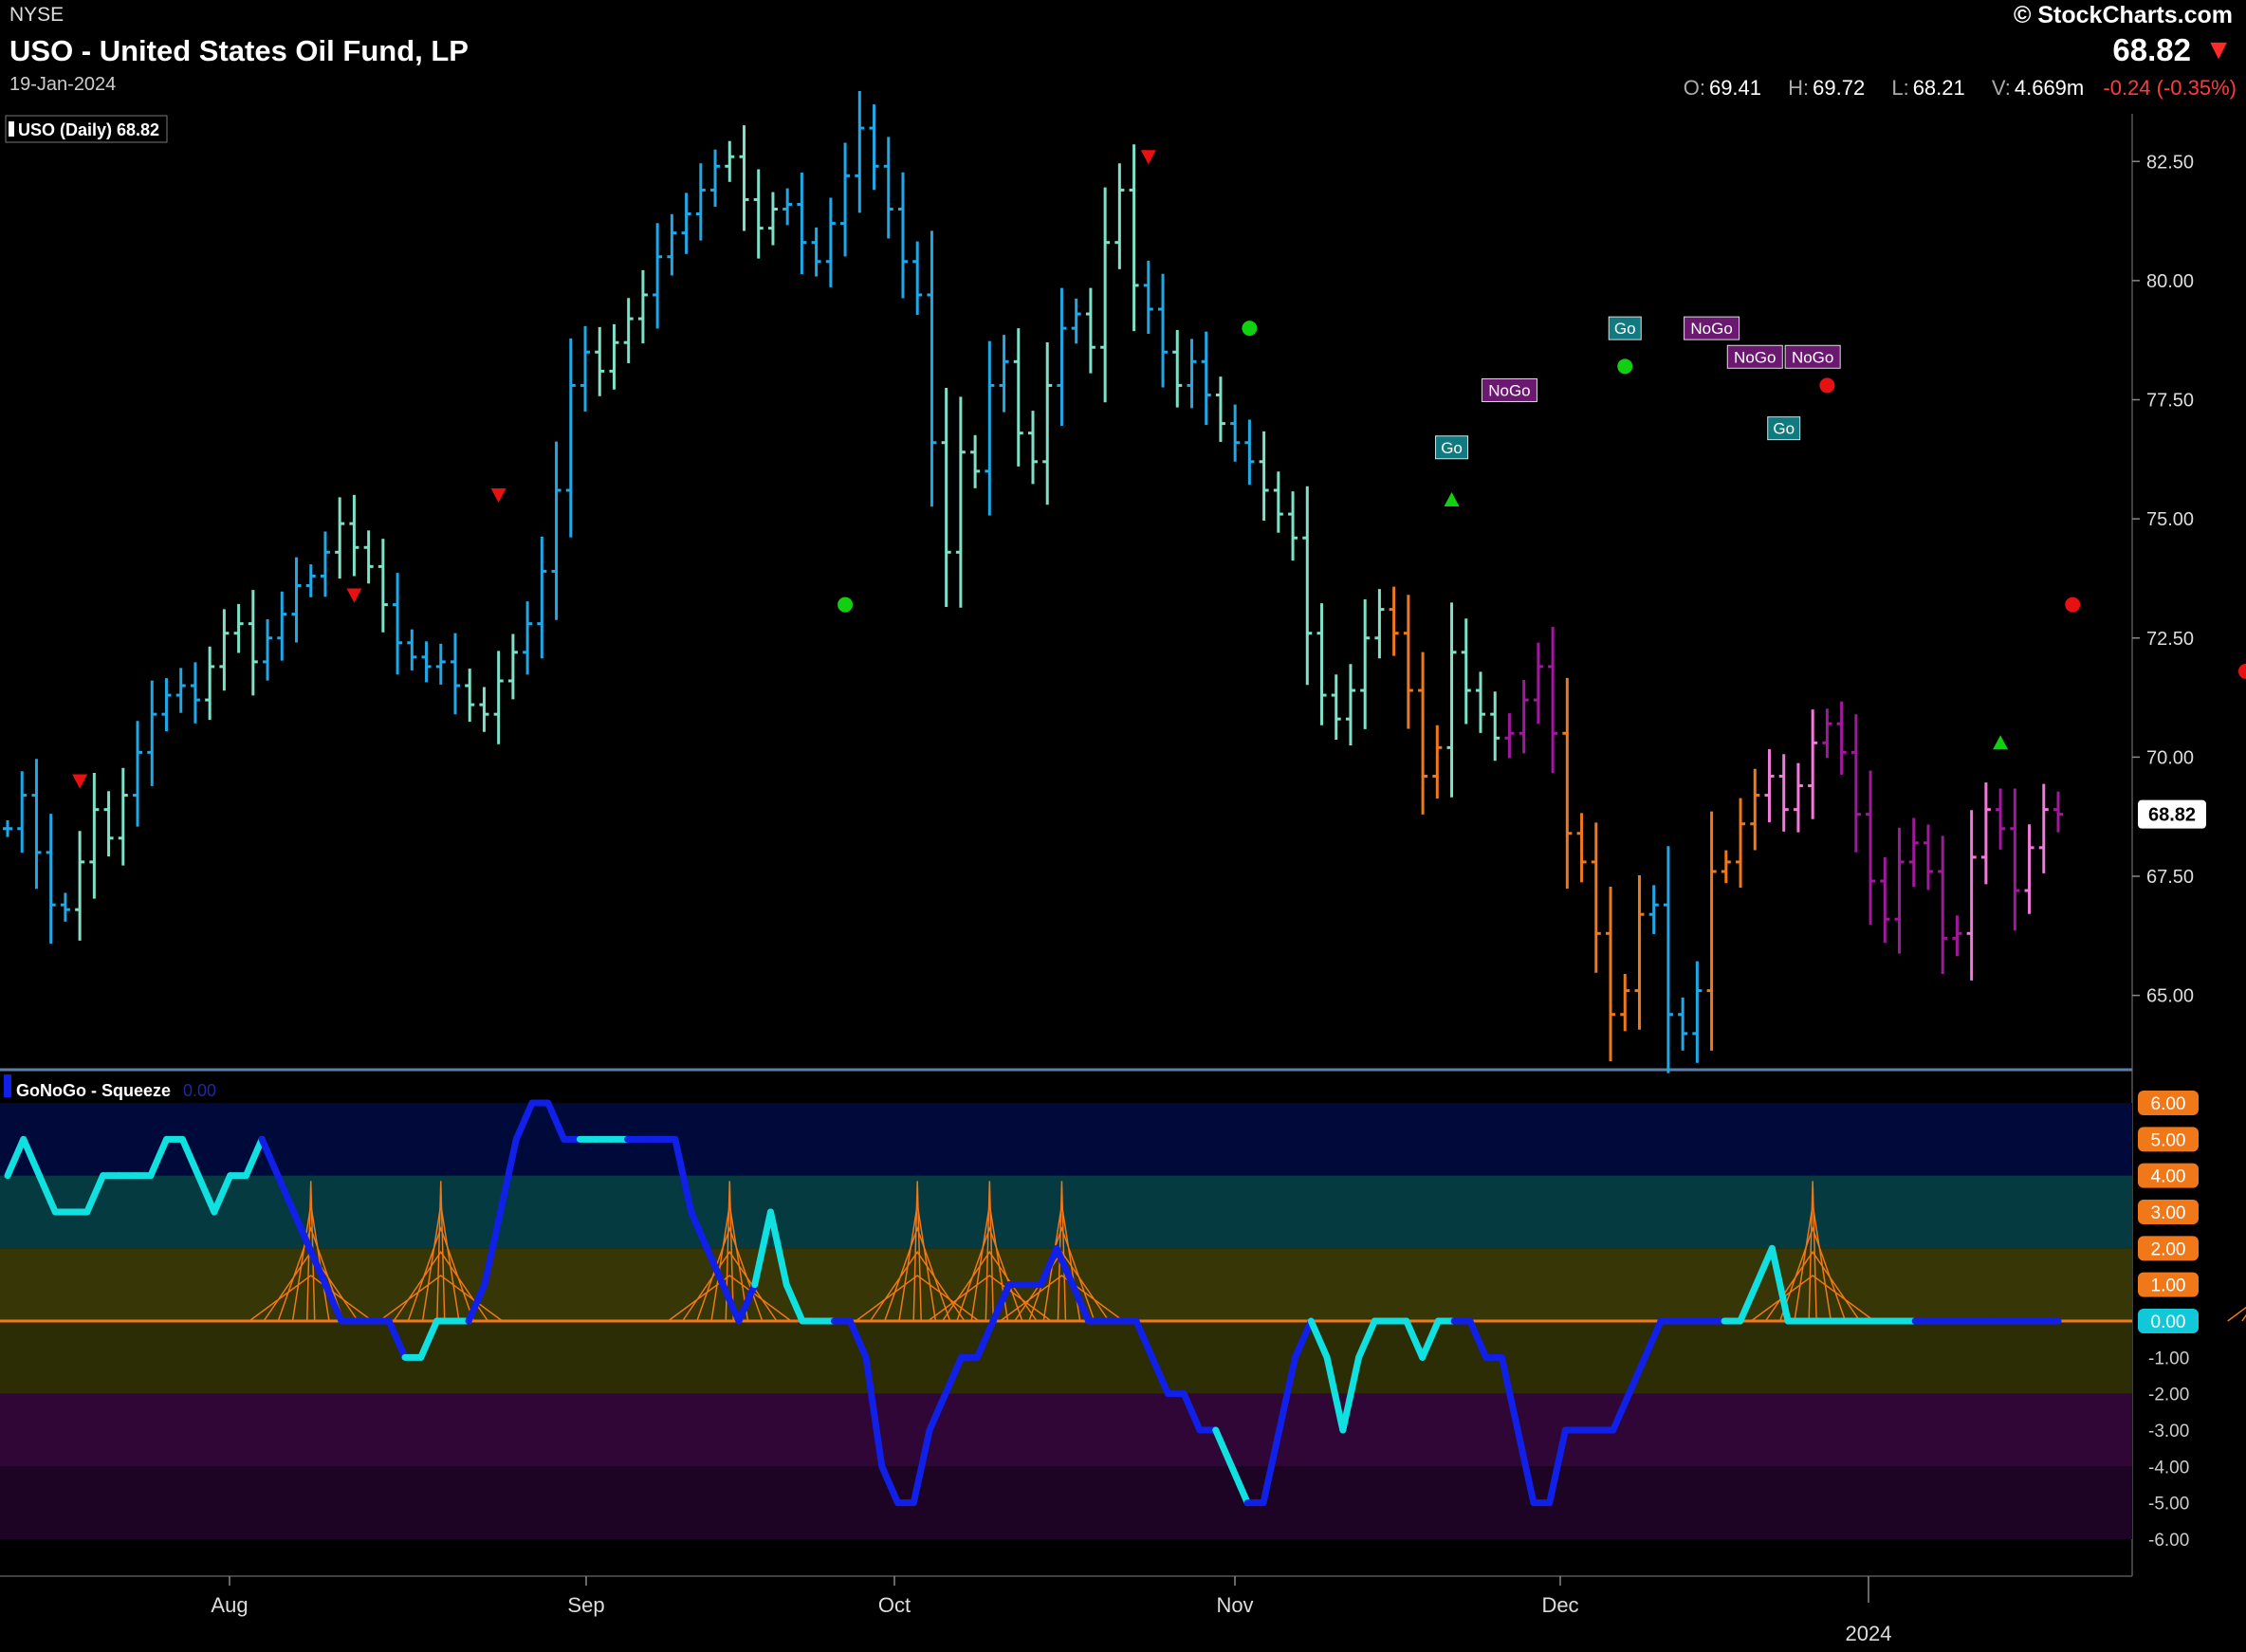 This screenshot has height=1652, width=2246. What do you see at coordinates (93, 1090) in the screenshot?
I see `oscillator-legend-label: GoNoGo - Squeeze` at bounding box center [93, 1090].